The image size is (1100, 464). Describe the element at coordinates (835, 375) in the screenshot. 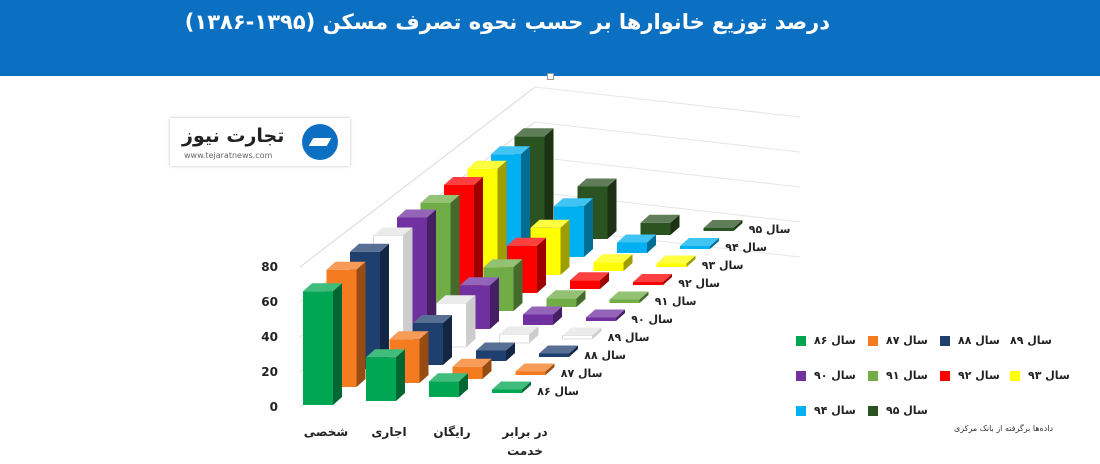

I see `legend-label: سال ۹۰` at that location.